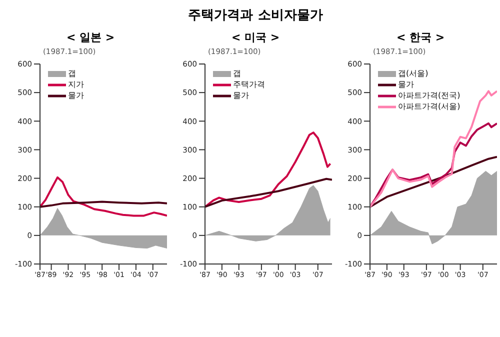 This screenshot has width=500, height=337. Describe the element at coordinates (420, 37) in the screenshot. I see `chart-subtitle: < 한국 >` at that location.